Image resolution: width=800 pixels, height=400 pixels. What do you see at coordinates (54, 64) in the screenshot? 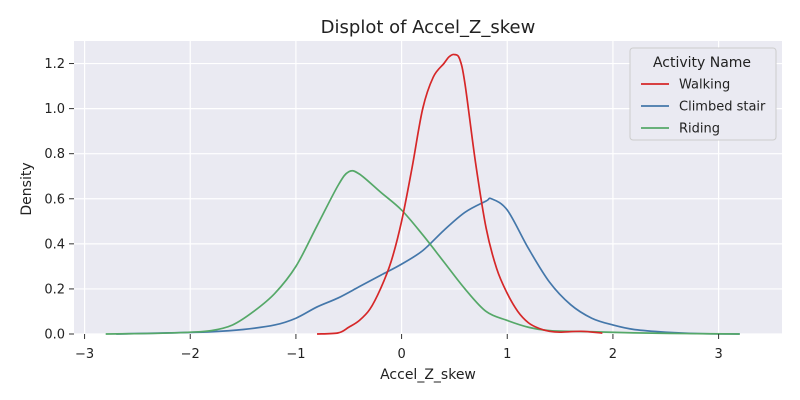
I see `y-tick-label: 1.2` at bounding box center [54, 64].